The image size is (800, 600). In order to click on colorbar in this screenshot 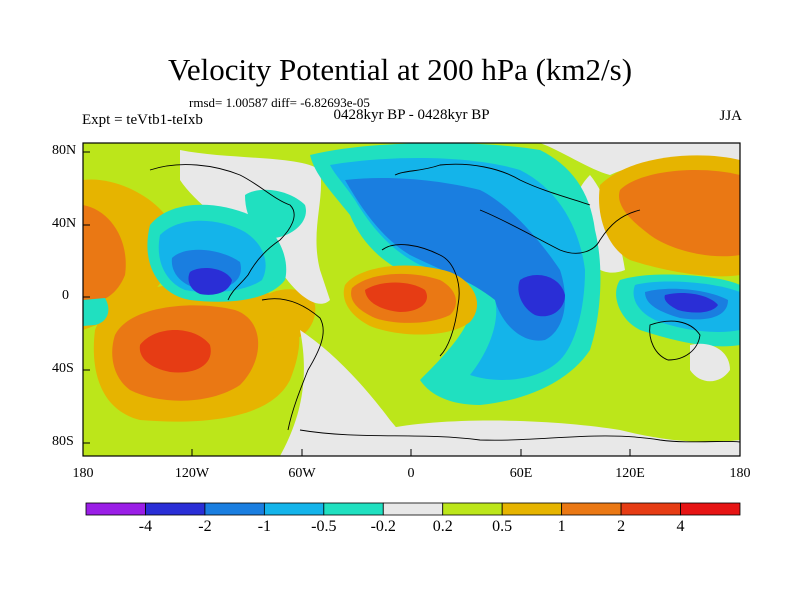, I will do `click(413, 509)`.